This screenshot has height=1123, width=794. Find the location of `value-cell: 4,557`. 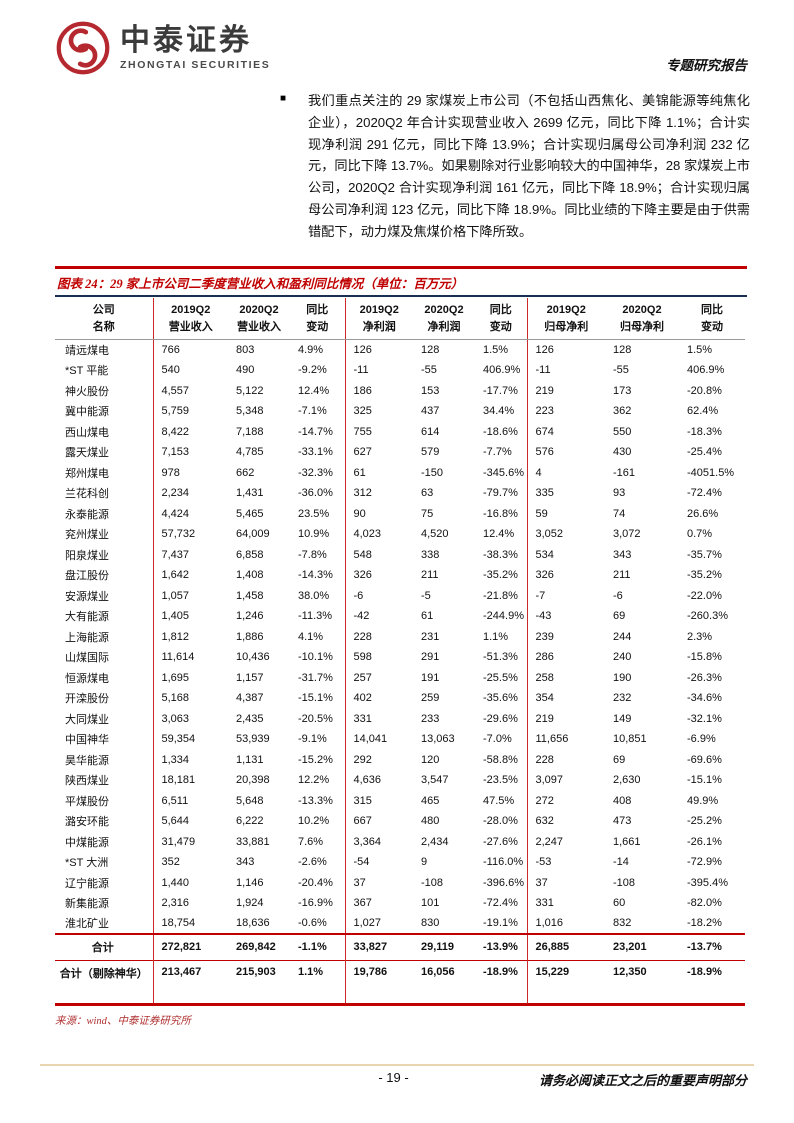

value-cell: 4,557 is located at coordinates (175, 390).